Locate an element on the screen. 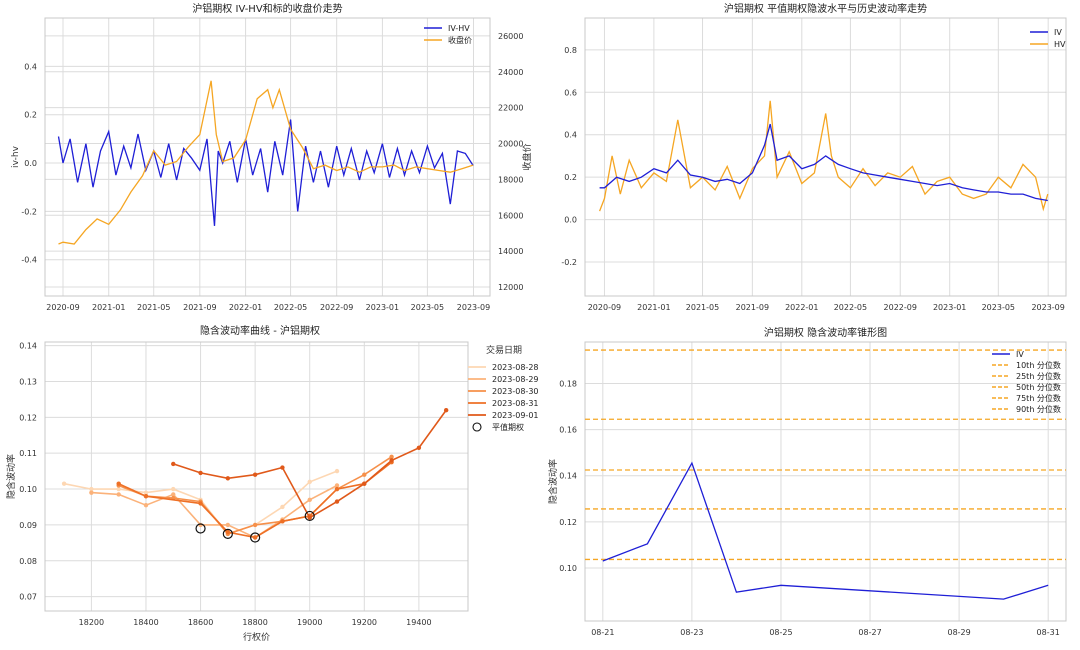  y2-tick-label: 14000 is located at coordinates (510, 251).